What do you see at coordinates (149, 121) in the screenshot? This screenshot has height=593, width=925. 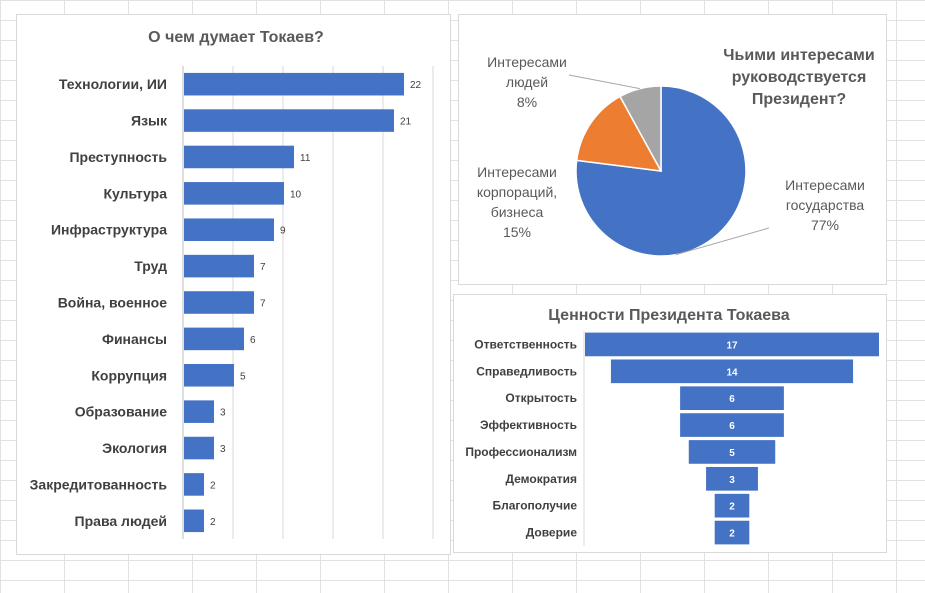 I see `category-label: Язык` at bounding box center [149, 121].